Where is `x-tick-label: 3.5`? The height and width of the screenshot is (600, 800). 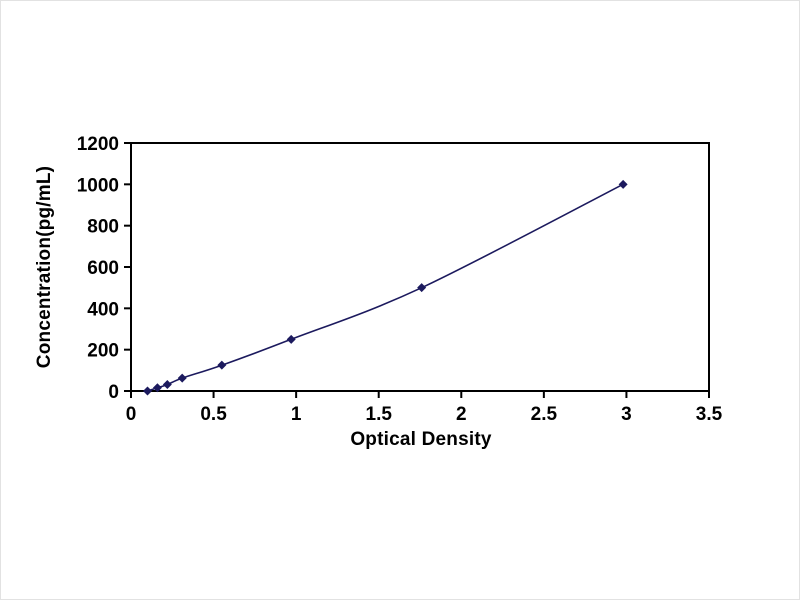 x-tick-label: 3.5 is located at coordinates (709, 414).